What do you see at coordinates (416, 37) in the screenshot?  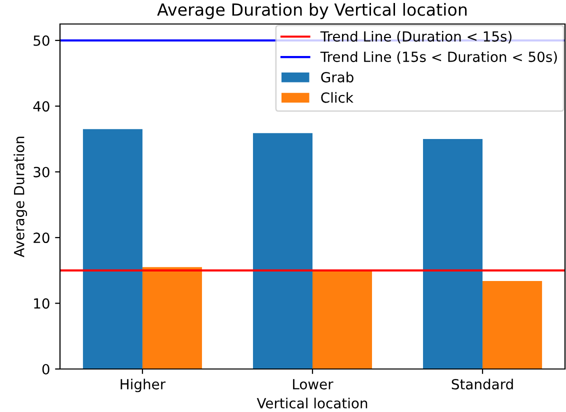 I see `legend-label: Trend Line (Duration < 15s)` at bounding box center [416, 37].